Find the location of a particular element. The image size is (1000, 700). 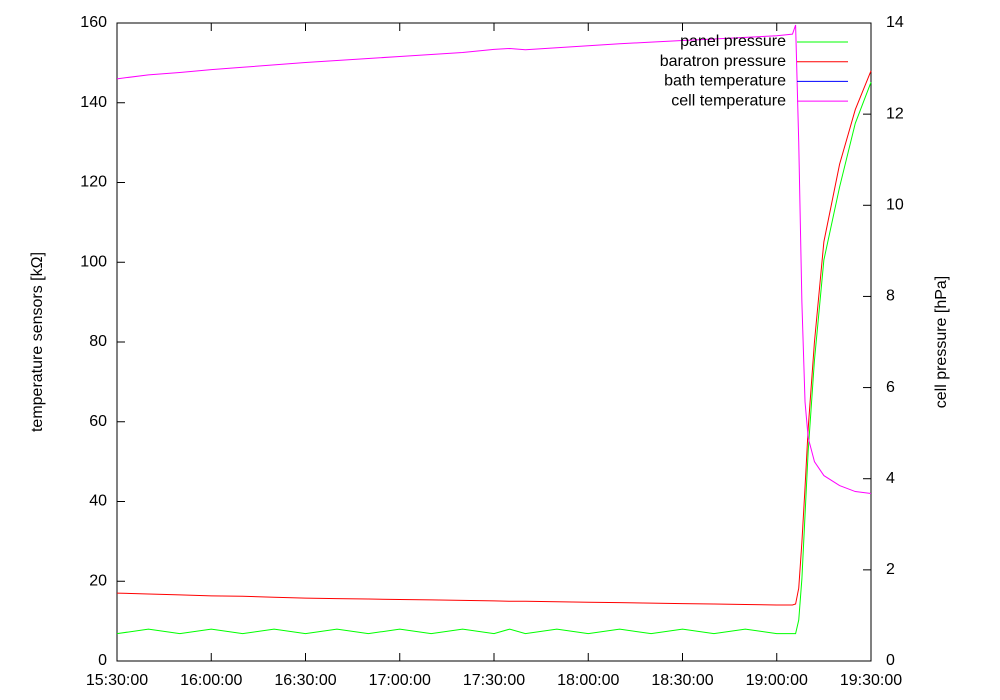

x-tick-label: 16:00:00 is located at coordinates (211, 680).